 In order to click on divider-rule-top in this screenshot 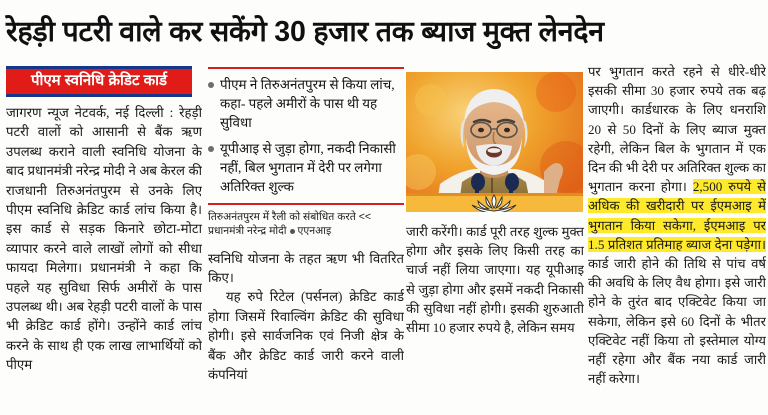, I will do `click(306, 68)`.